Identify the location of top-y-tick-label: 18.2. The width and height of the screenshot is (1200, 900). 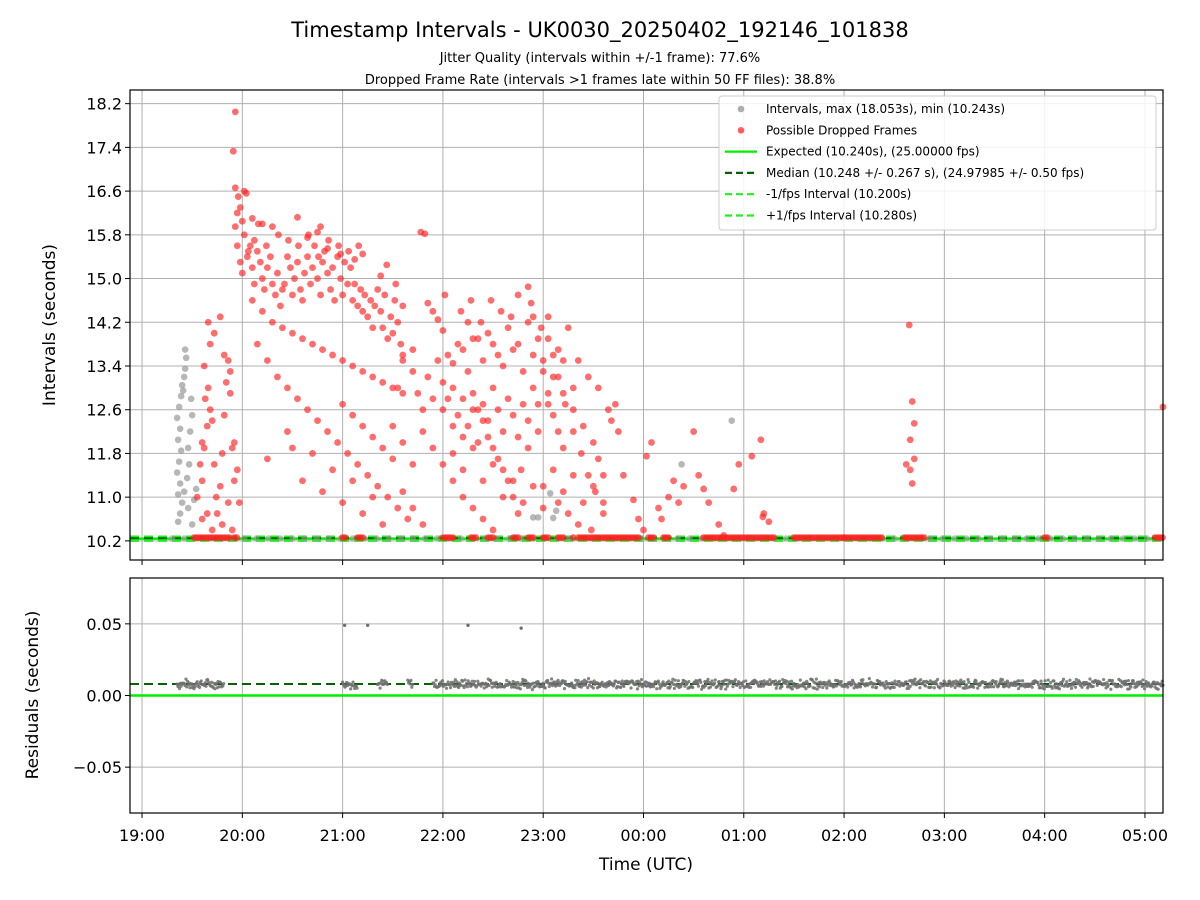
(104, 104).